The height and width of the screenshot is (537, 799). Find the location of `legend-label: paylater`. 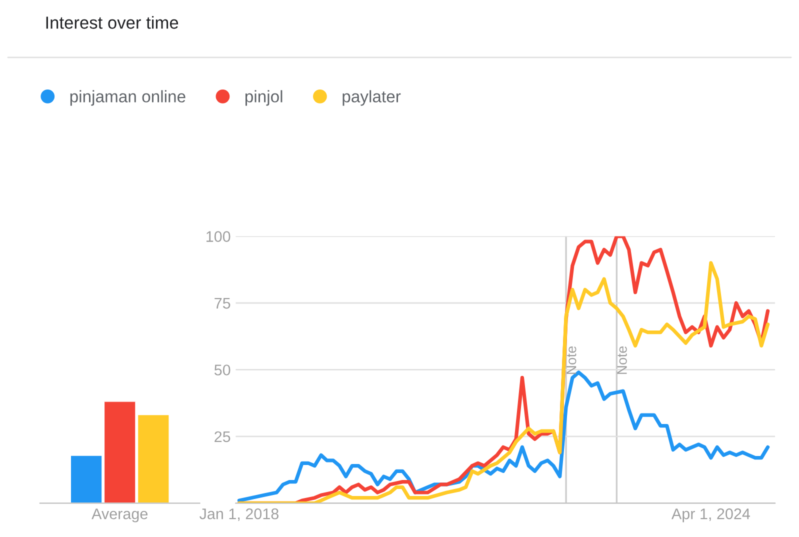

legend-label: paylater is located at coordinates (371, 98).